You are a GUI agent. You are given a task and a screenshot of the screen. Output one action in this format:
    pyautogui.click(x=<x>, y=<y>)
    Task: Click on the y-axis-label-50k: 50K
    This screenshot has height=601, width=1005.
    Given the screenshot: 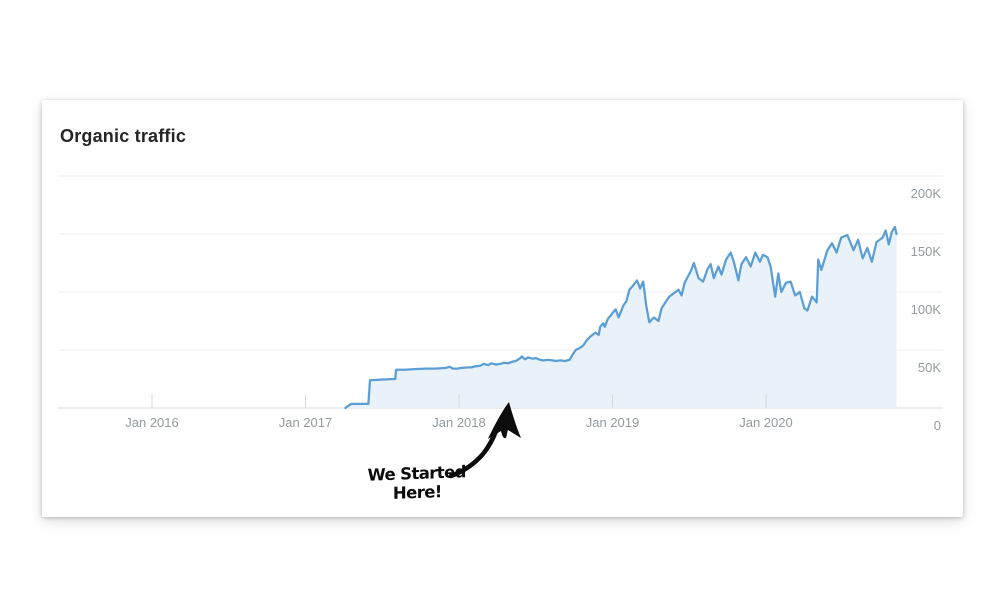 What is the action you would take?
    pyautogui.click(x=929, y=367)
    